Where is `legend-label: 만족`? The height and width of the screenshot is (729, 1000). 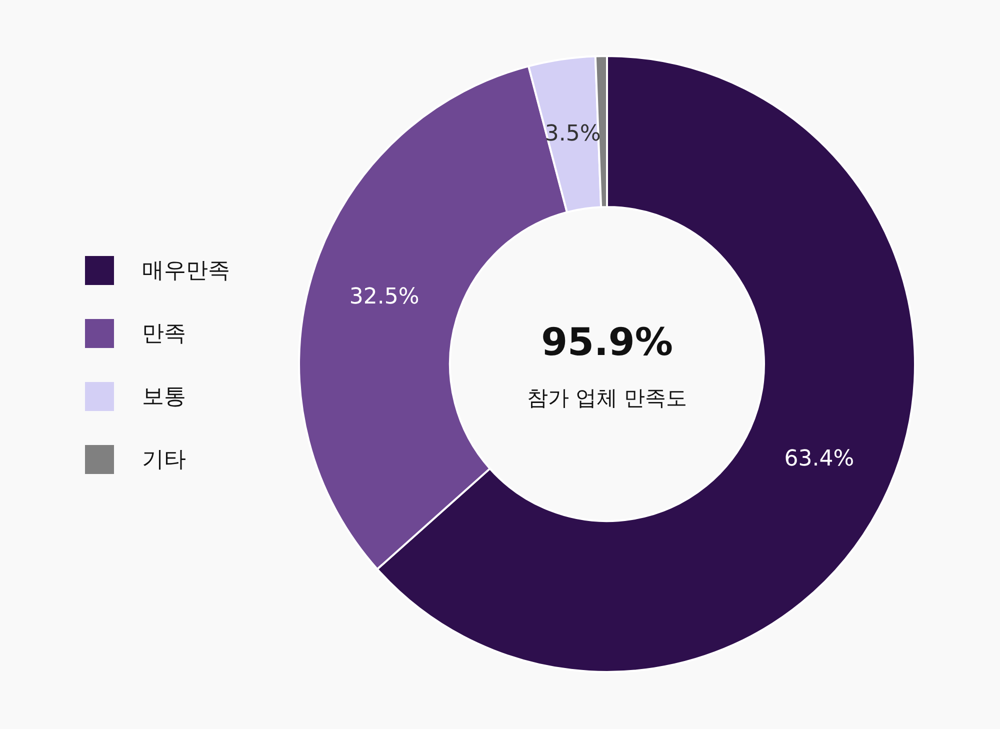 legend-label: 만족 is located at coordinates (164, 334).